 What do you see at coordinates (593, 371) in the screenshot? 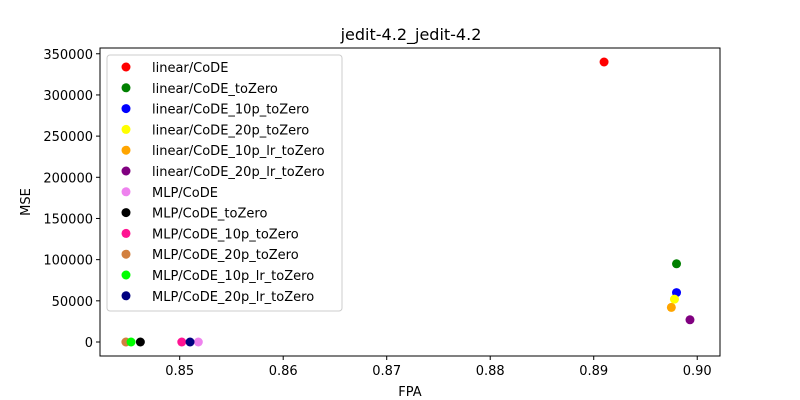
I see `x-tick-label: 0.89` at bounding box center [593, 371].